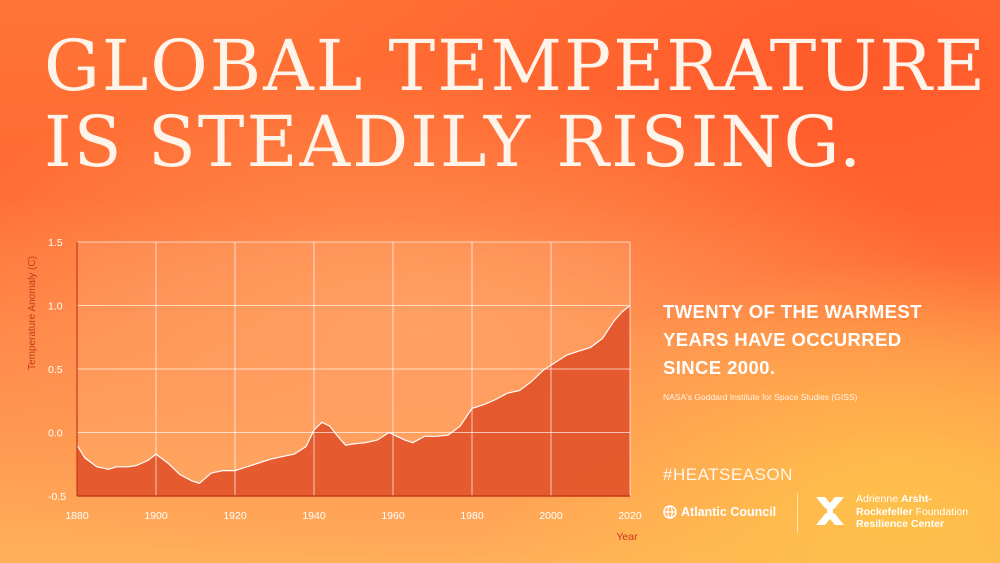 The image size is (1000, 563). What do you see at coordinates (57, 497) in the screenshot?
I see `y-tick-label: -0.5` at bounding box center [57, 497].